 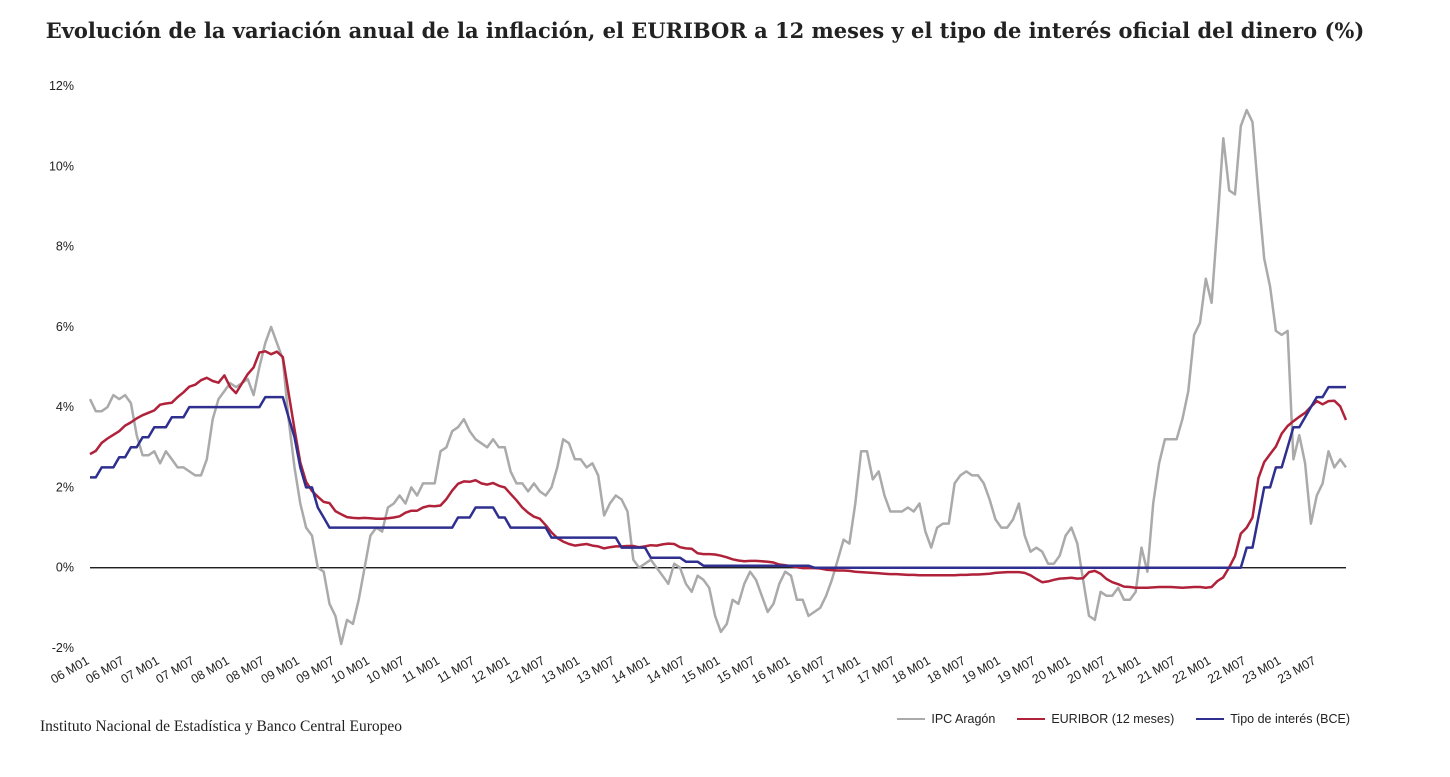 I want to click on x-tick-label: 07 M07, so click(x=175, y=669).